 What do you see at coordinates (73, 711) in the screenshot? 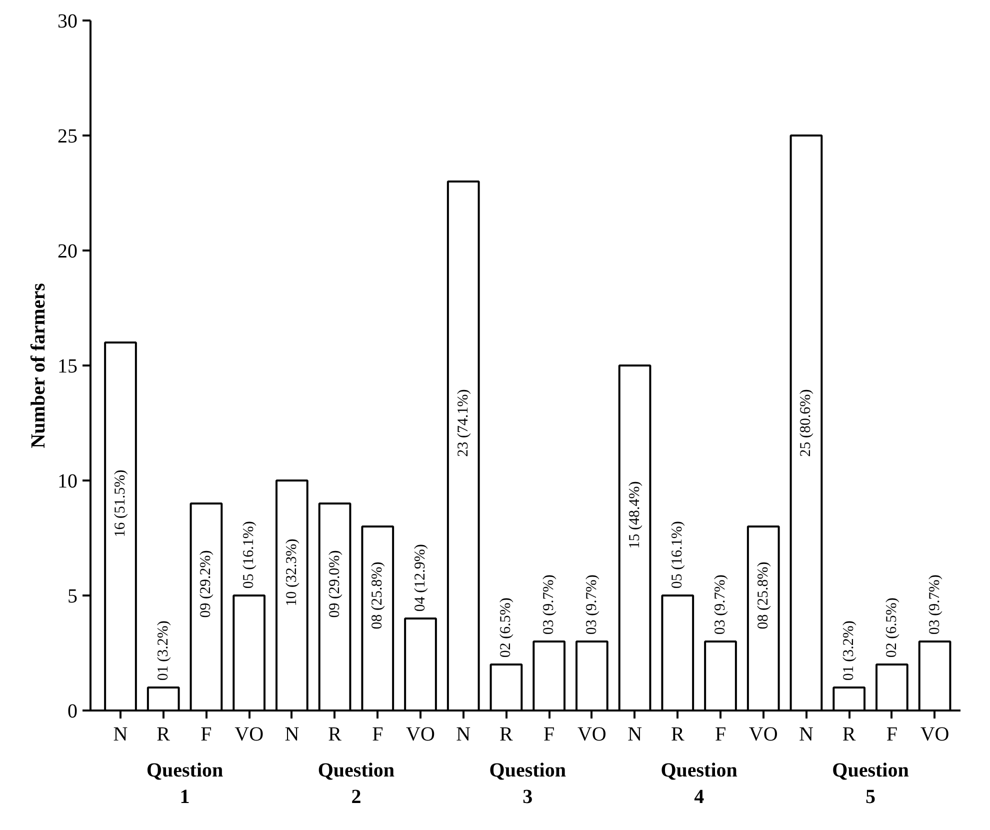
I see `y-tick-label: 0` at bounding box center [73, 711].